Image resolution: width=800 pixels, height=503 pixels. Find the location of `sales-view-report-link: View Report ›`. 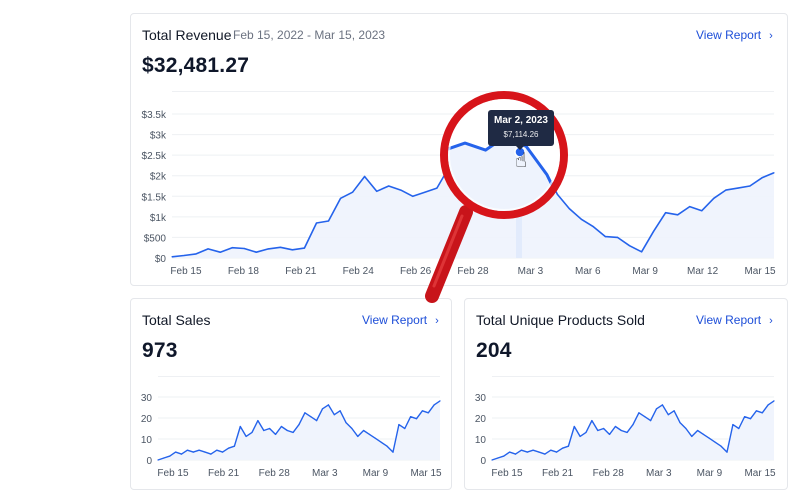

sales-view-report-link: View Report › is located at coordinates (400, 320).